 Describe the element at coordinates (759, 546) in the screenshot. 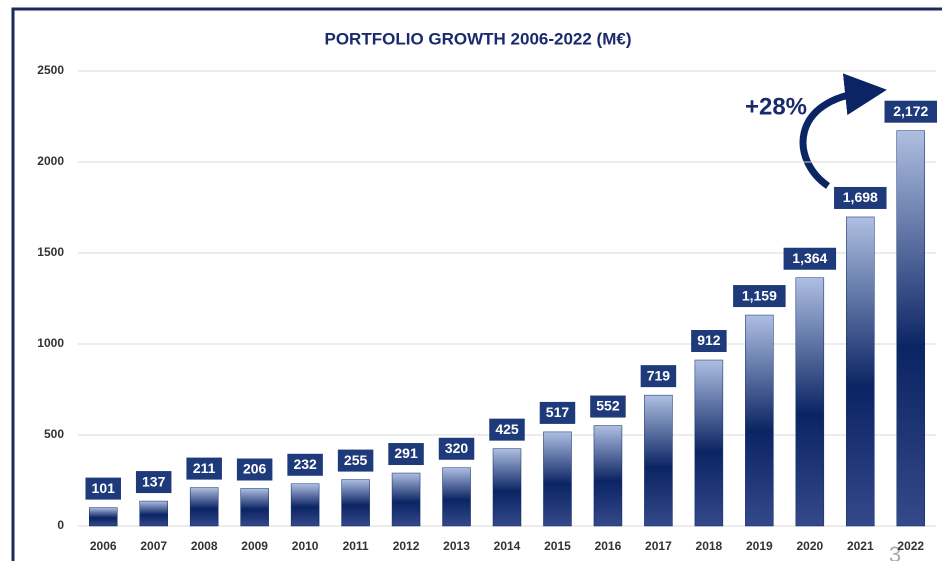

I see `x-tick-label: 2019` at that location.